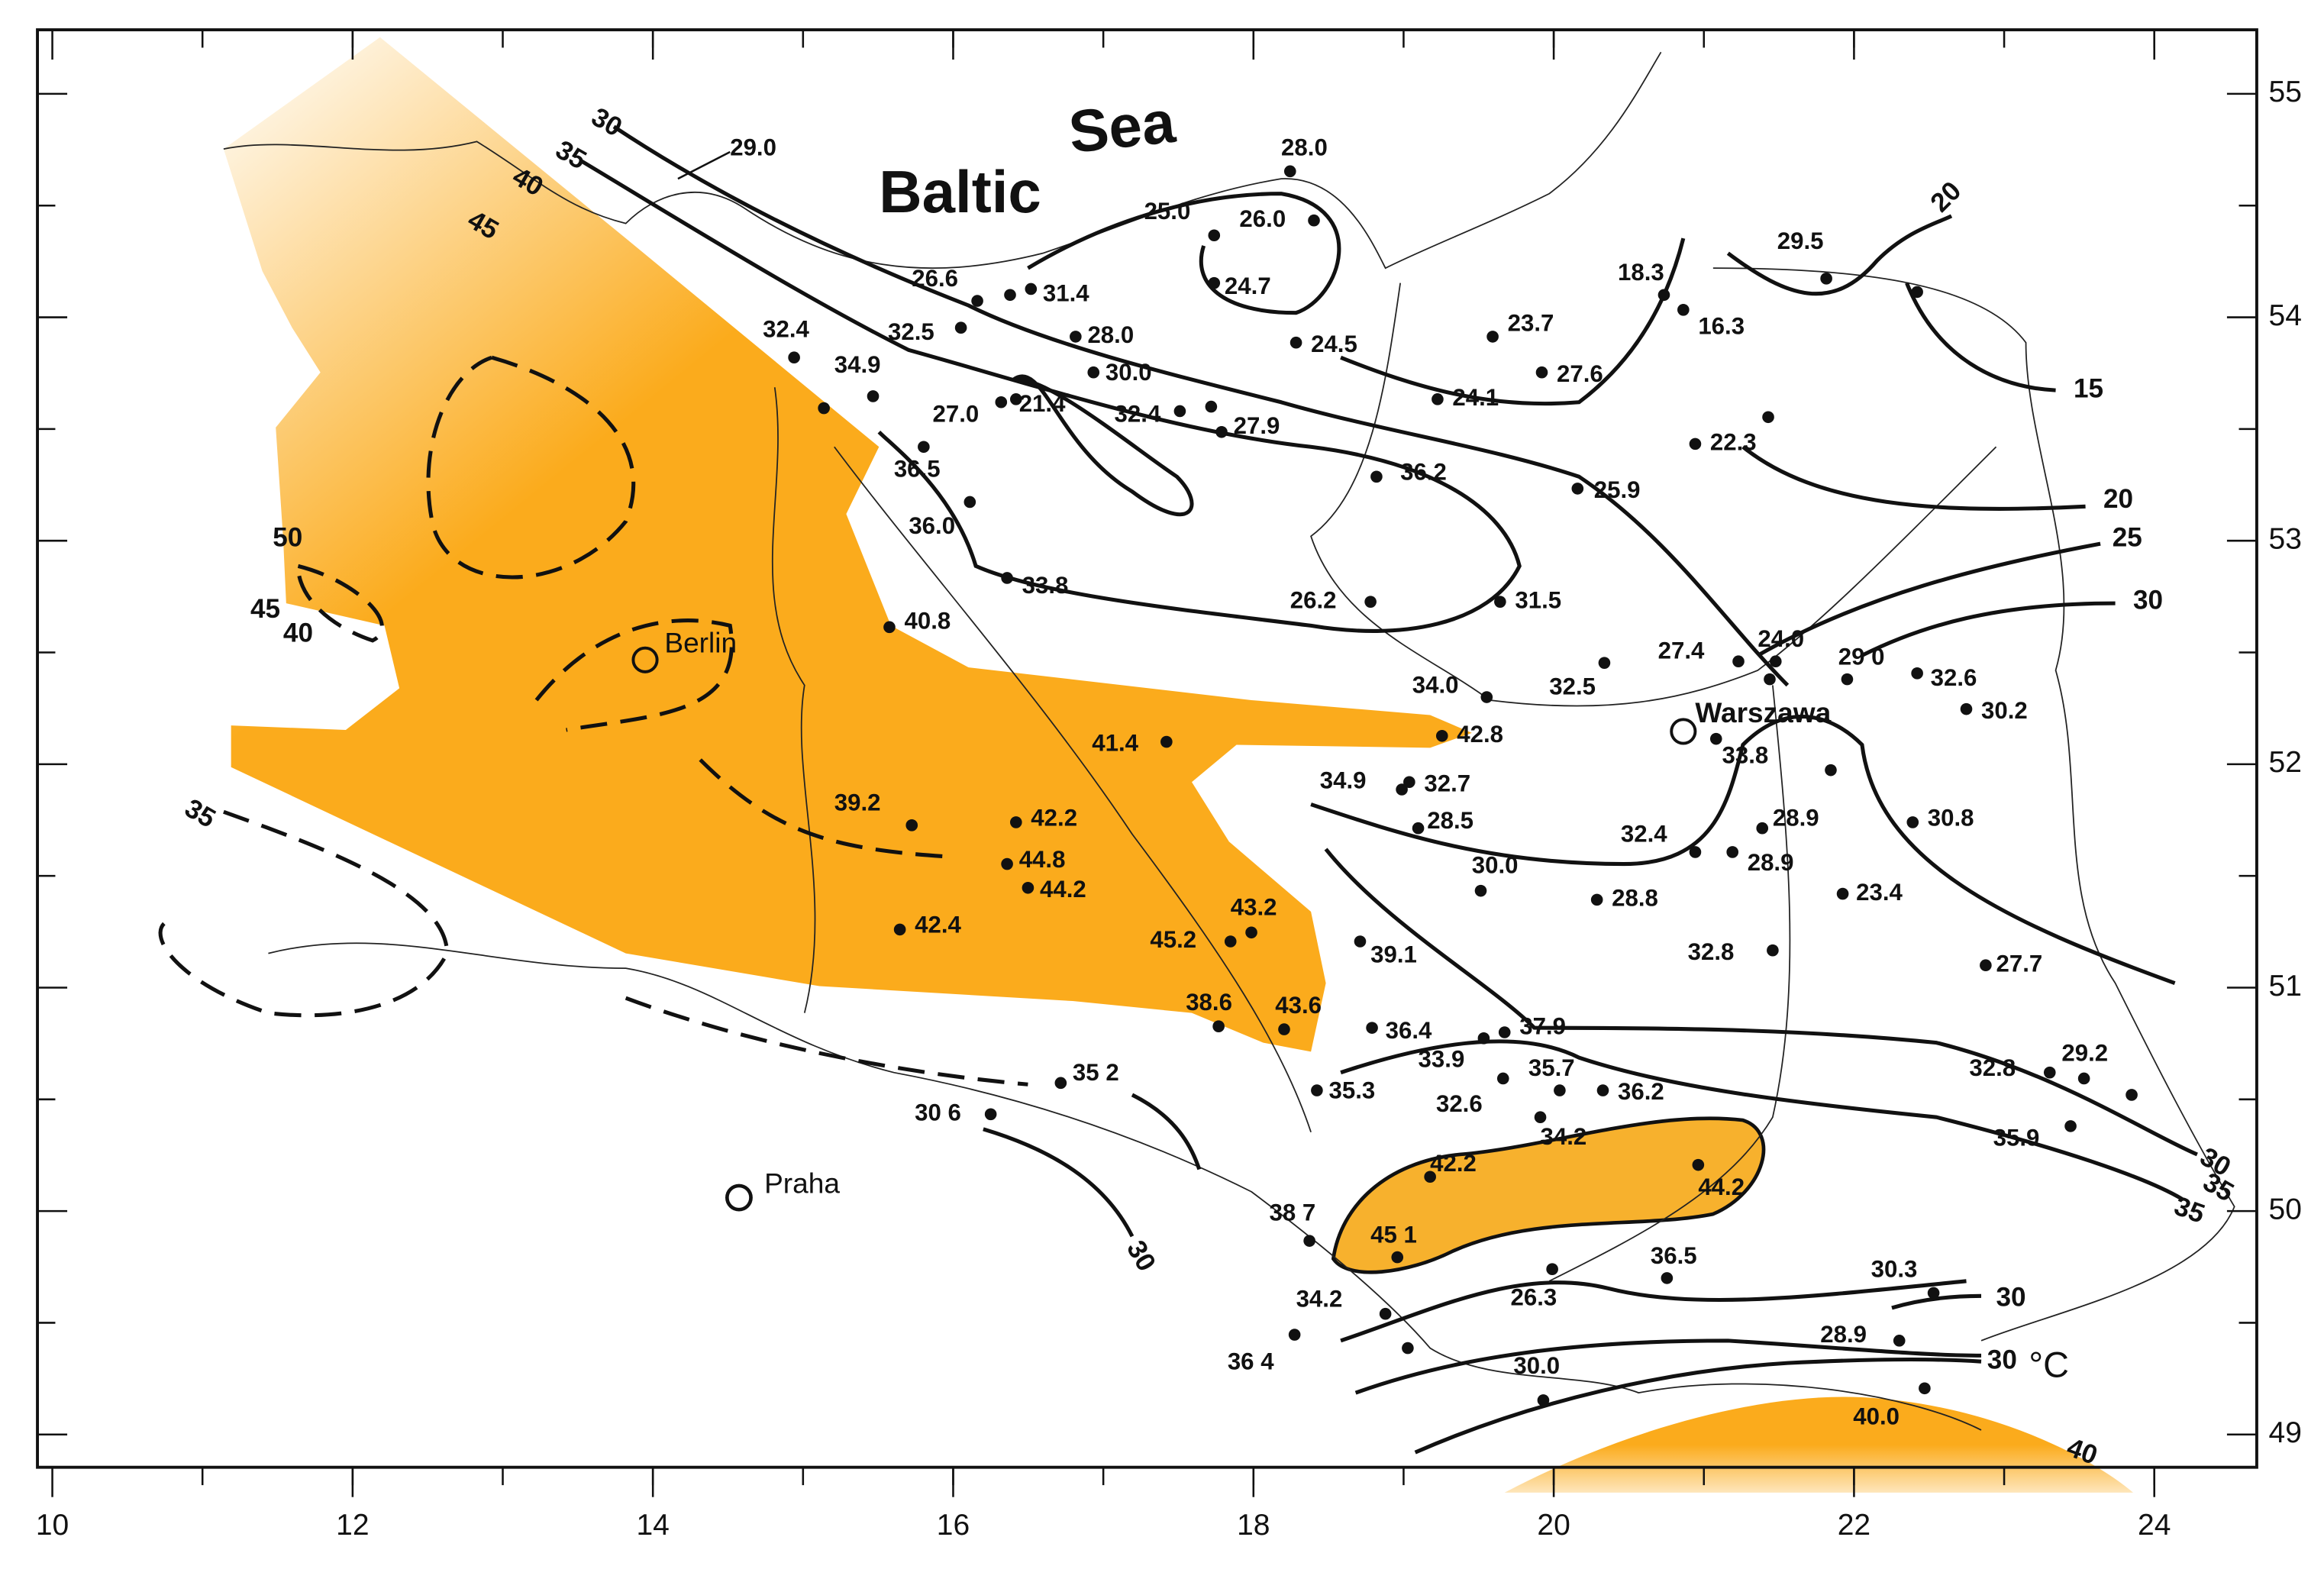 This screenshot has height=1579, width=2324. What do you see at coordinates (1954, 677) in the screenshot?
I see `station-value: 32.6` at bounding box center [1954, 677].